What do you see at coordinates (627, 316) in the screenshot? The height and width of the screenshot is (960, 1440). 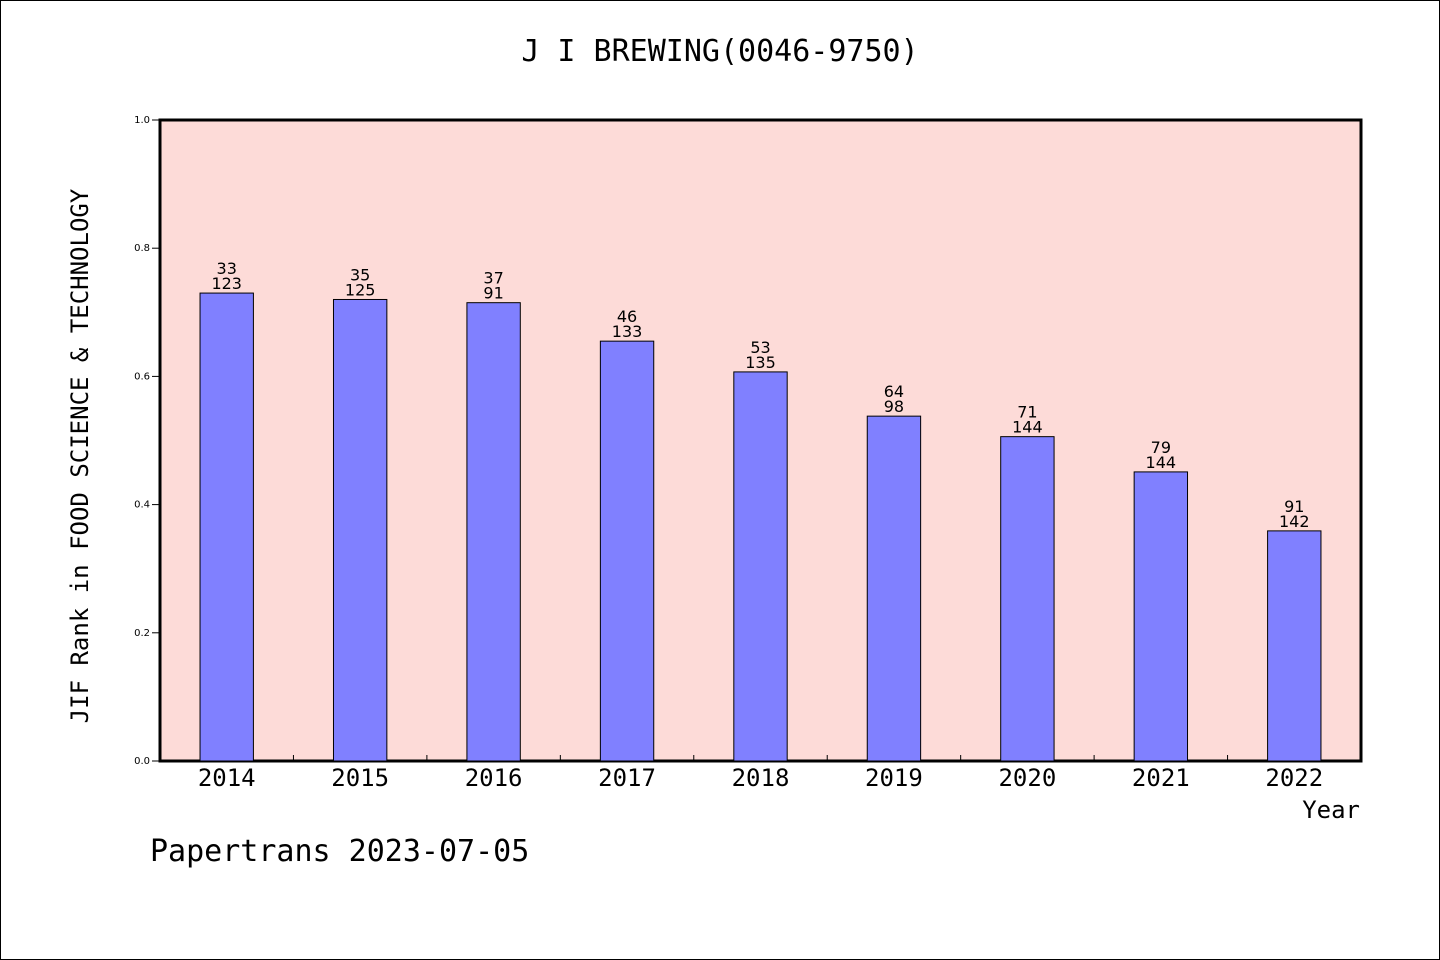 I see `bar-label-rank: 46` at bounding box center [627, 316].